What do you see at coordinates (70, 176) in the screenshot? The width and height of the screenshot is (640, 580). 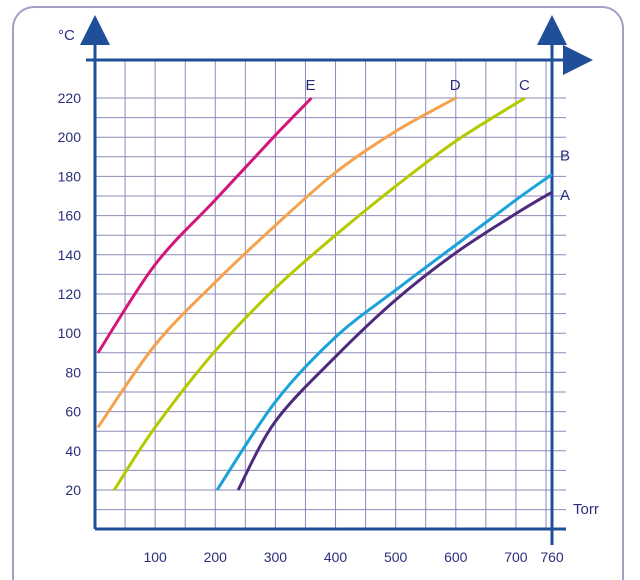 I see `y-tick-label: 180` at bounding box center [70, 176].